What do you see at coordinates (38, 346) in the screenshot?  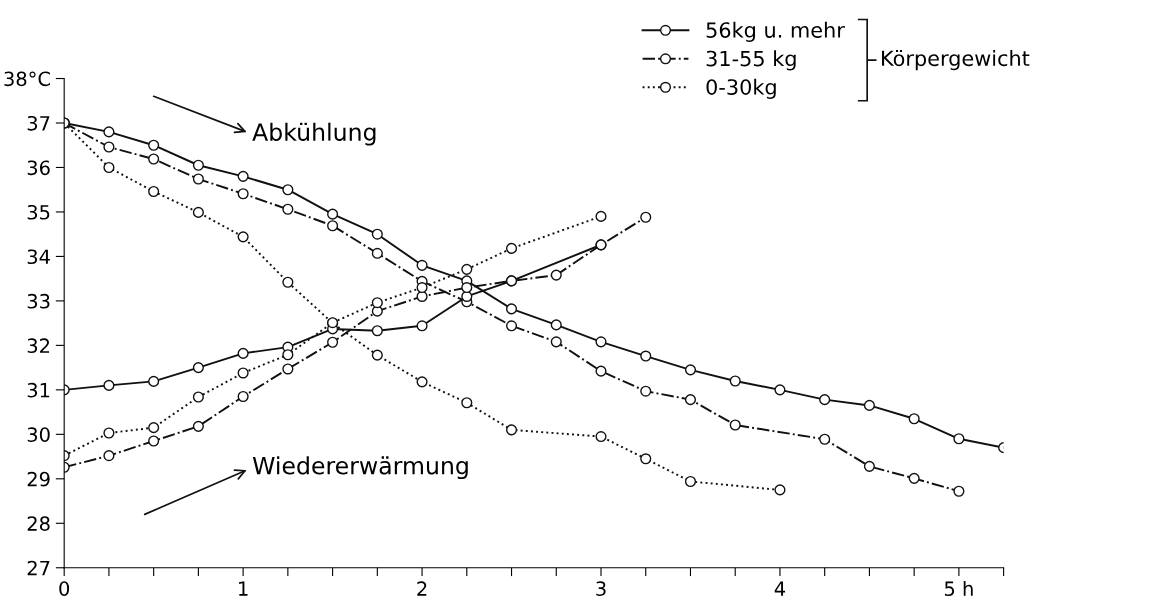 I see `y-tick-label: 32` at bounding box center [38, 346].